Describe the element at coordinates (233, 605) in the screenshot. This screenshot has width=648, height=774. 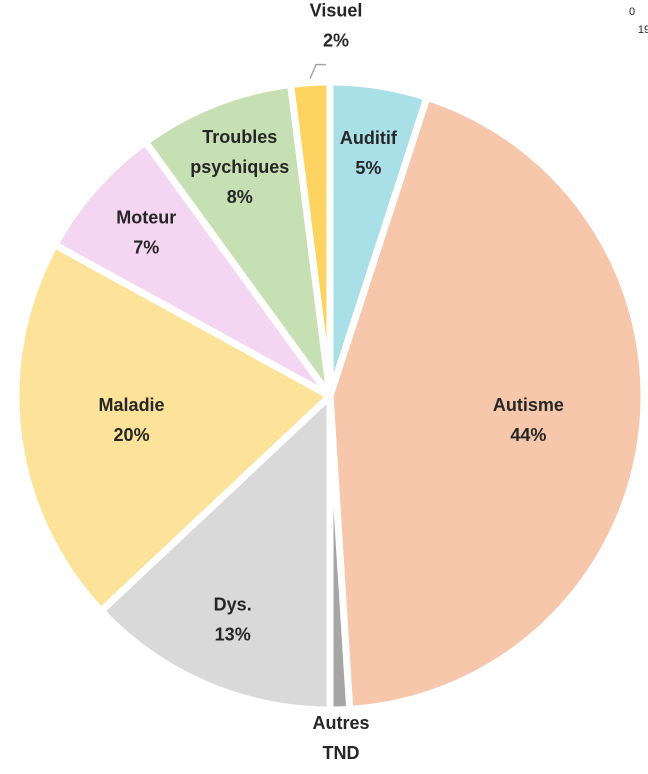
I see `slice-label: Dys.` at that location.